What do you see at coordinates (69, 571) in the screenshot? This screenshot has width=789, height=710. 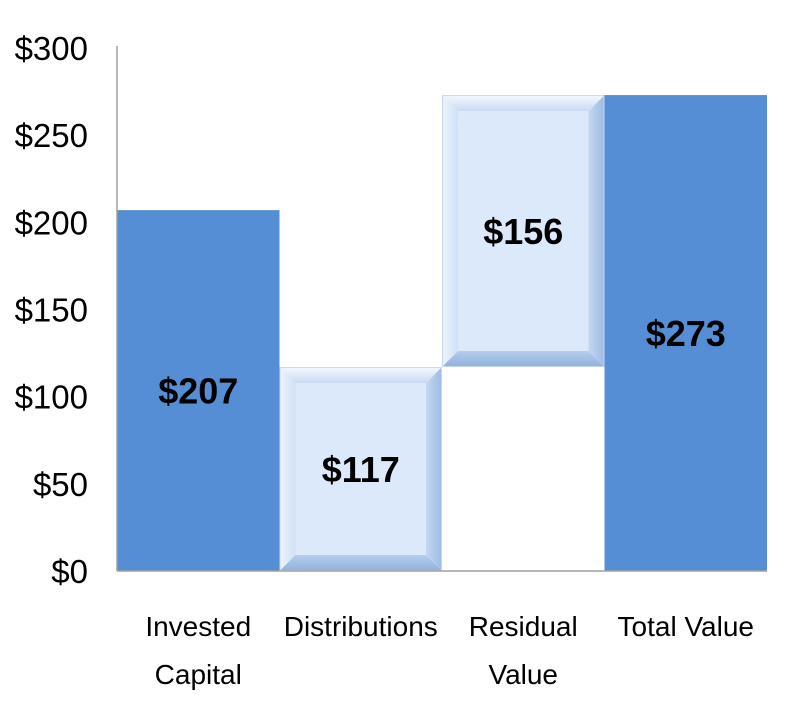 I see `y-tick-label: $0` at bounding box center [69, 571].